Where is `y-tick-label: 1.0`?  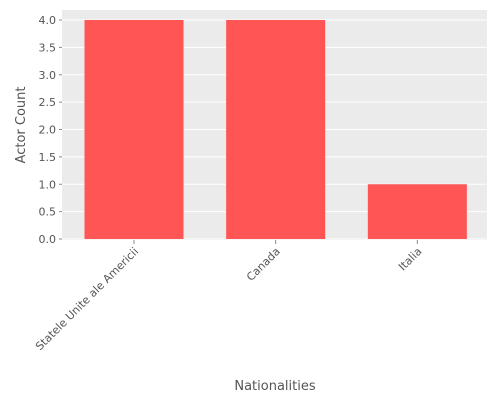 y-tick-label: 1.0 is located at coordinates (48, 184).